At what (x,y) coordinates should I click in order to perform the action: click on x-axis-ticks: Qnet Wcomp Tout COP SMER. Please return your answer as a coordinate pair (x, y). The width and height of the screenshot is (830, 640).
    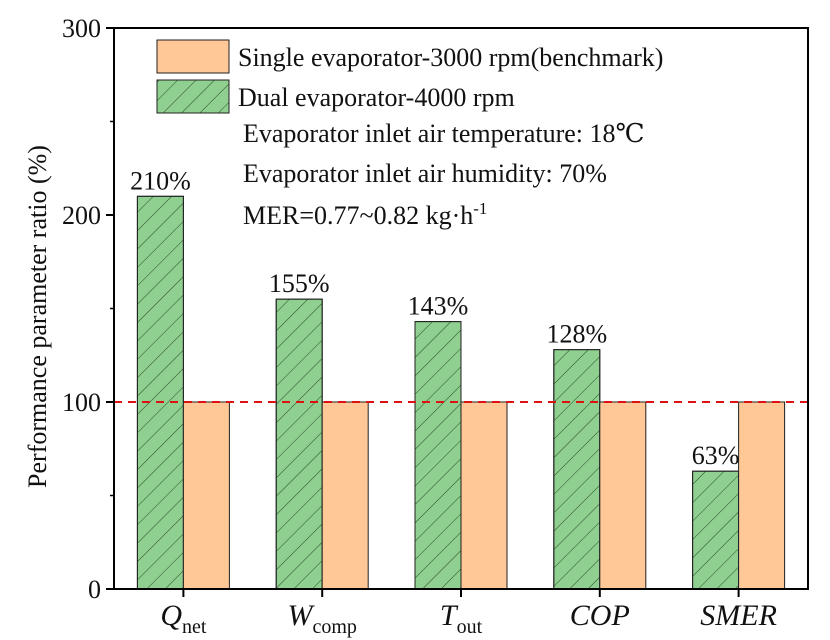
    Looking at the image, I should click on (468, 613).